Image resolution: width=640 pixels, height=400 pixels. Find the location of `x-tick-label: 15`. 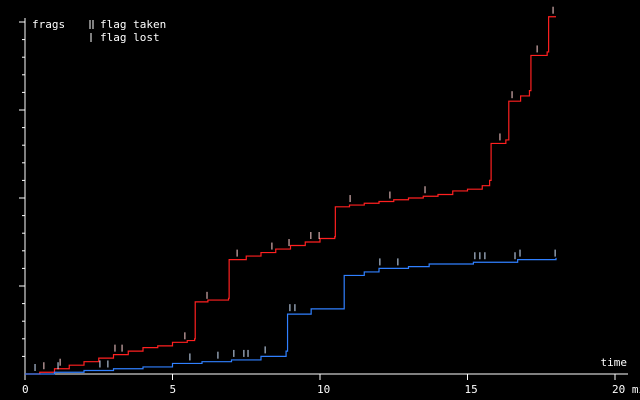

x-tick-label: 15 is located at coordinates (471, 389).